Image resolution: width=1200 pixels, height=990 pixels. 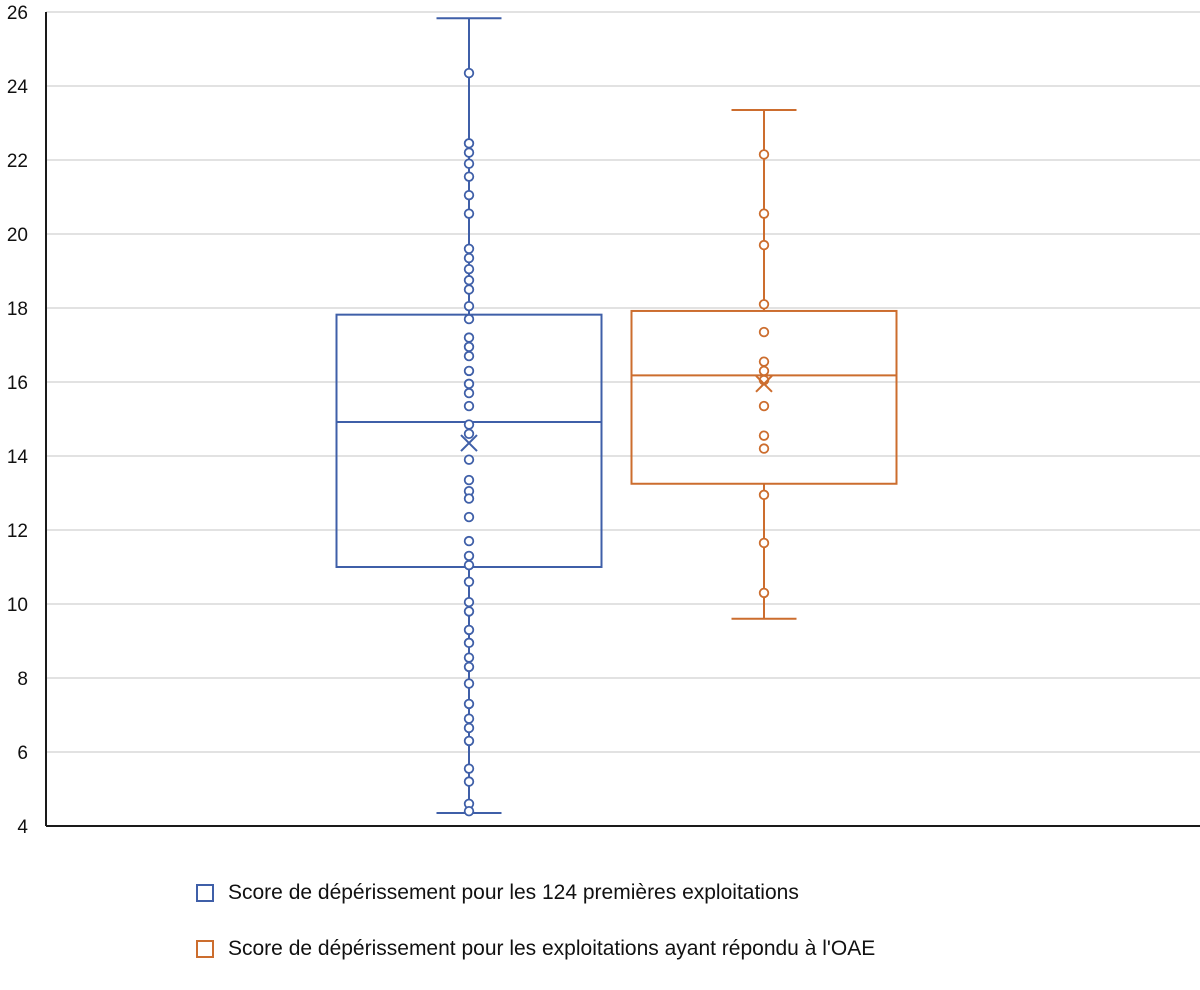 What do you see at coordinates (764, 397) in the screenshot?
I see `iqr-box` at bounding box center [764, 397].